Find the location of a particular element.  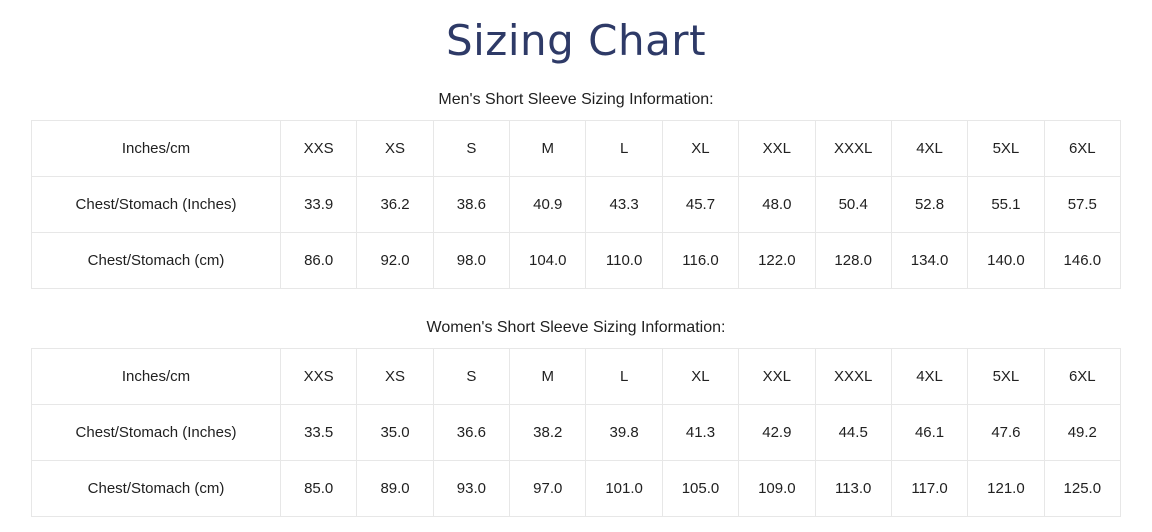

value-cell: 43.3 is located at coordinates (624, 204).